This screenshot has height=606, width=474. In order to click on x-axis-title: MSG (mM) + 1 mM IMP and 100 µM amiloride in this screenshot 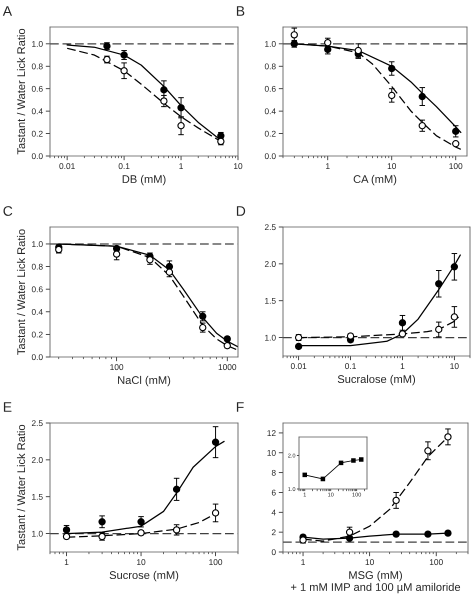, I will do `click(375, 582)`.